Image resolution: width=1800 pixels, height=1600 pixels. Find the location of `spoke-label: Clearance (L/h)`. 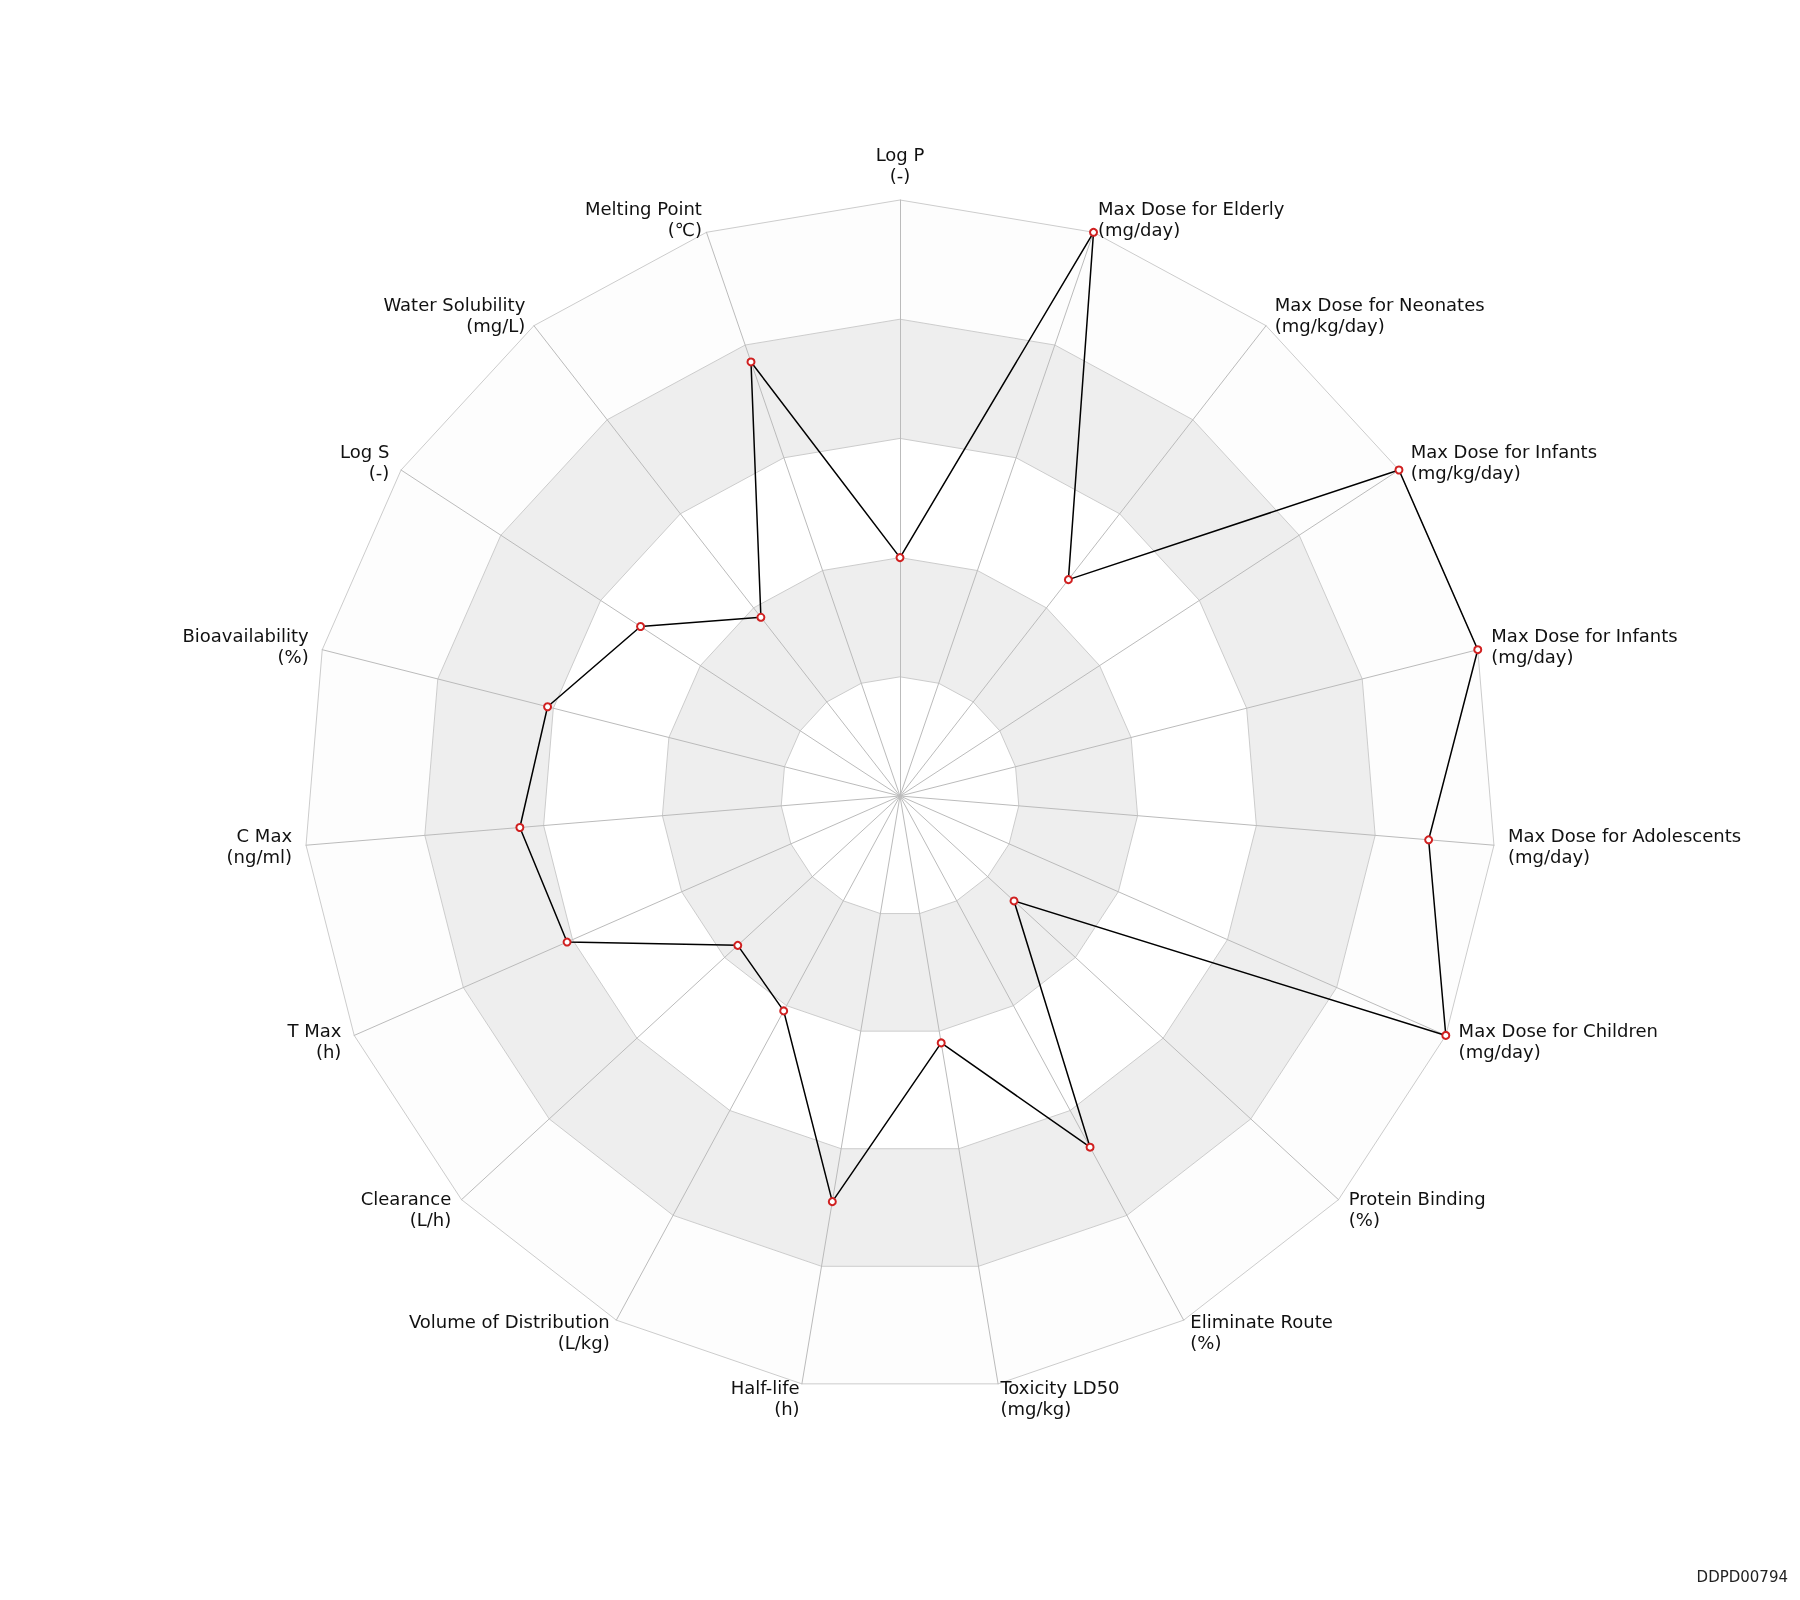

spoke-label: Clearance (L/h) is located at coordinates (406, 1209).